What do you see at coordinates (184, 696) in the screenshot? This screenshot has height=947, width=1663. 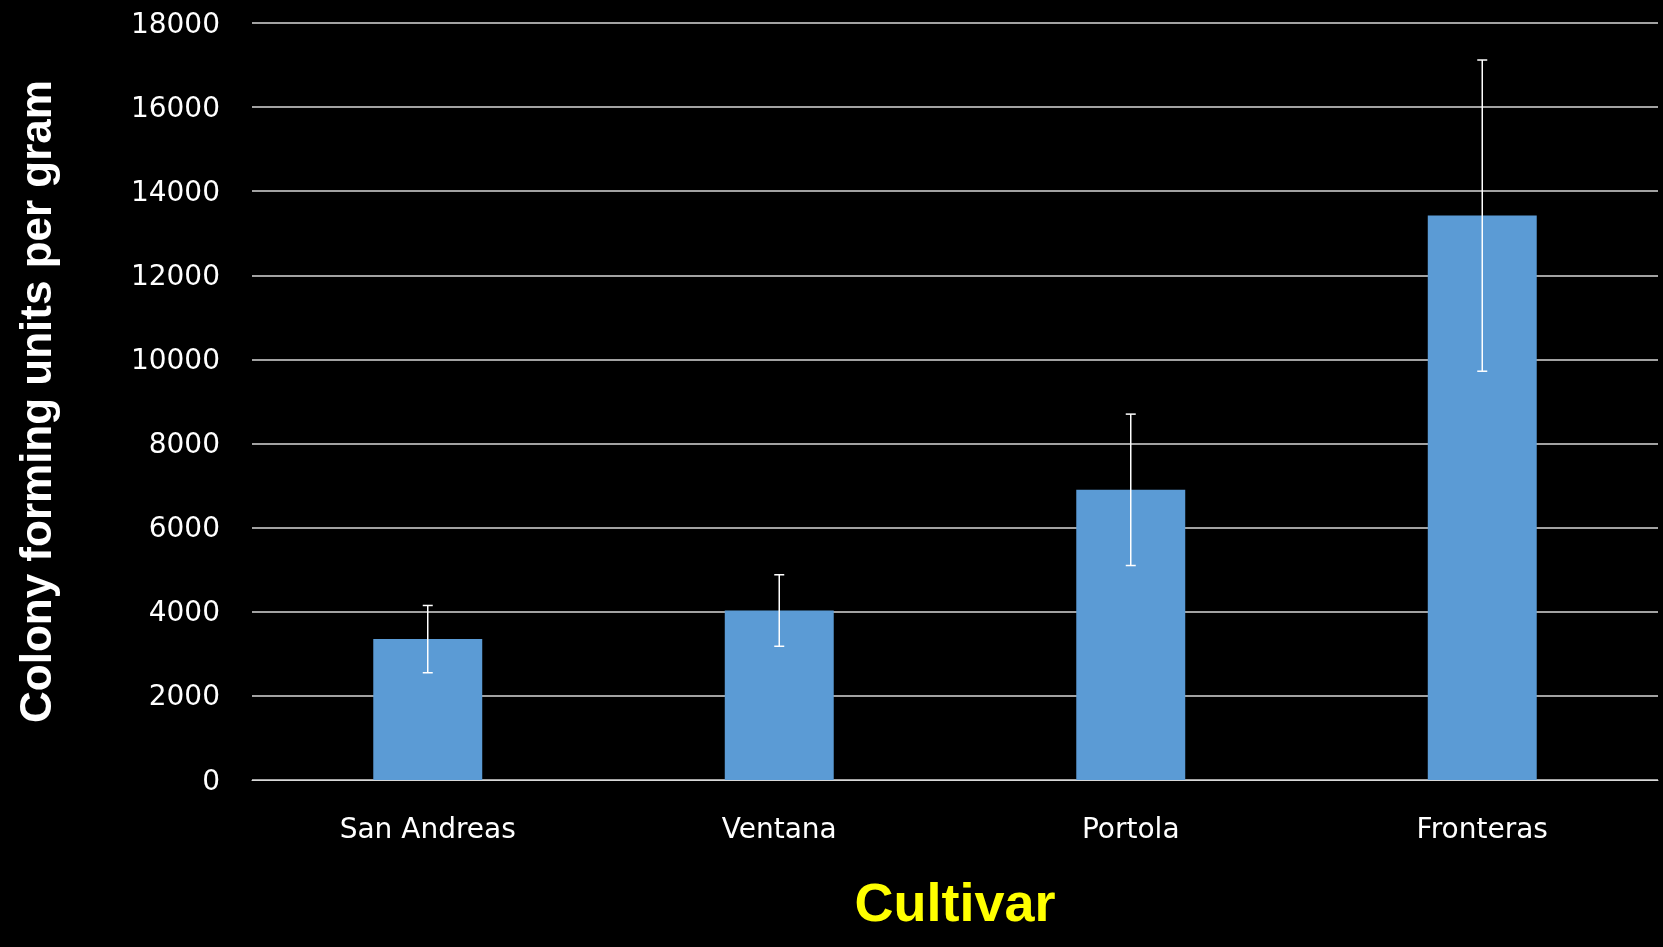 I see `y-tick-label: 2000` at bounding box center [184, 696].